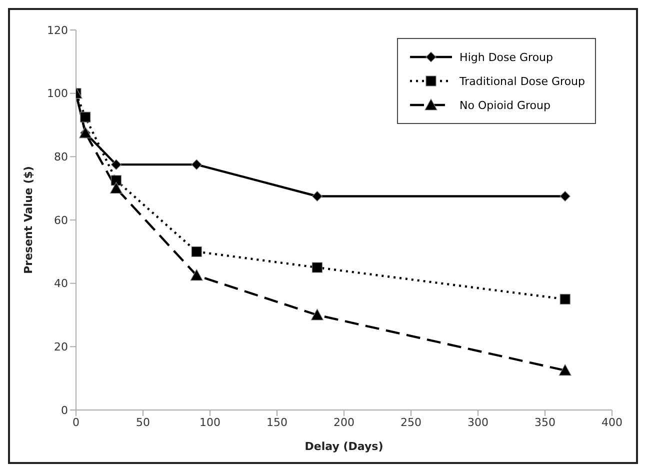 The width and height of the screenshot is (648, 474). What do you see at coordinates (57, 30) in the screenshot?
I see `y-tick-label: 120` at bounding box center [57, 30].